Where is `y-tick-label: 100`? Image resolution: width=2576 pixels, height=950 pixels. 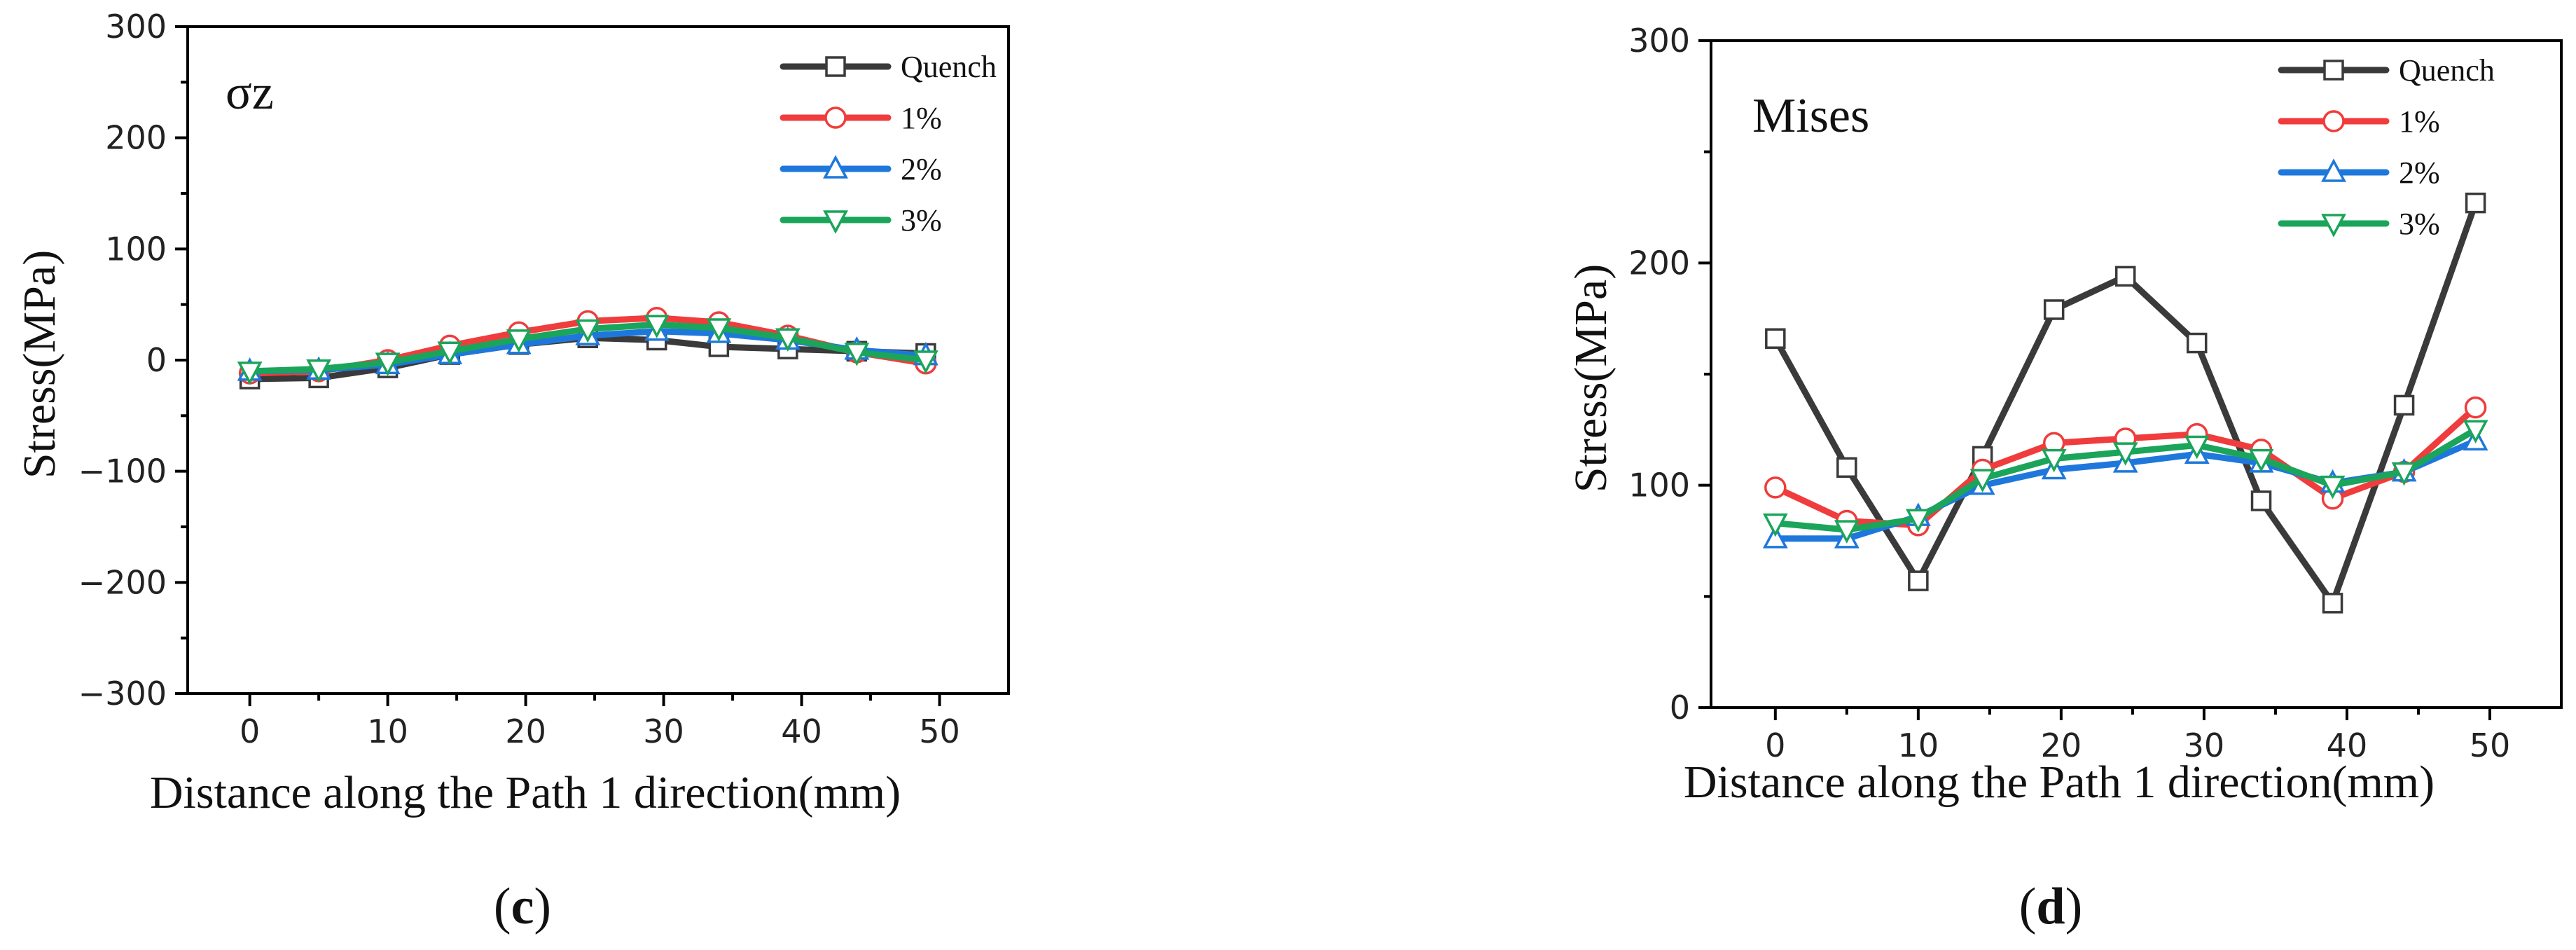 y-tick-label: 100 is located at coordinates (1659, 486).